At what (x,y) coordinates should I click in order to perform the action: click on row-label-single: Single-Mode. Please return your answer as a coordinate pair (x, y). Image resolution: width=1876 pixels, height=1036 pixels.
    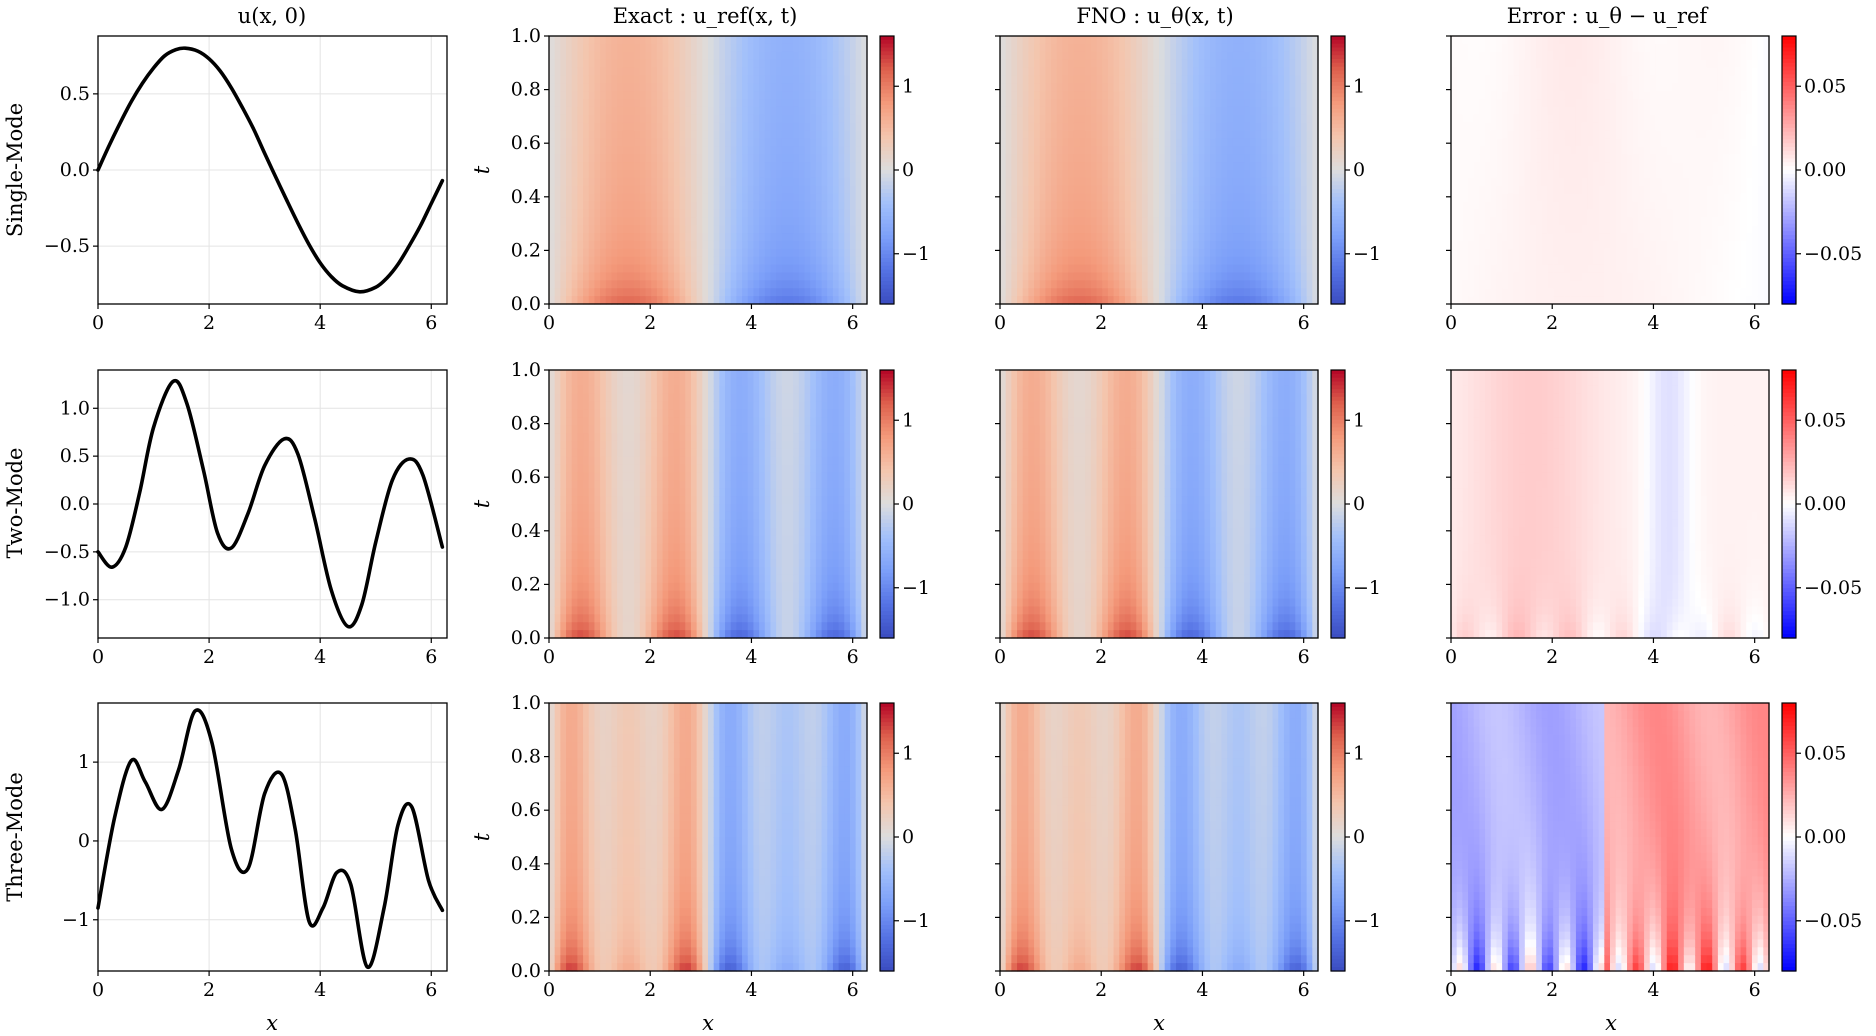
    Looking at the image, I should click on (15, 170).